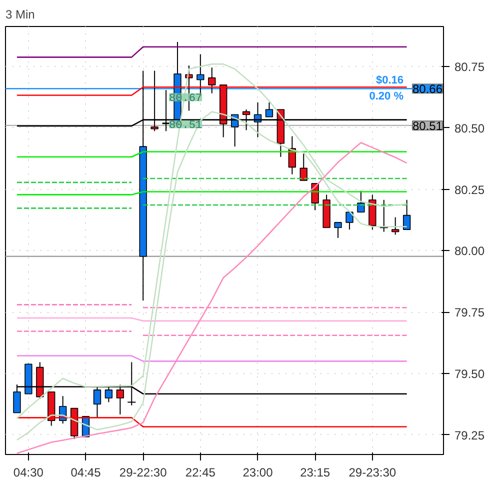 This screenshot has width=487, height=482. What do you see at coordinates (28, 473) in the screenshot?
I see `x-tick-label: 04:30` at bounding box center [28, 473].